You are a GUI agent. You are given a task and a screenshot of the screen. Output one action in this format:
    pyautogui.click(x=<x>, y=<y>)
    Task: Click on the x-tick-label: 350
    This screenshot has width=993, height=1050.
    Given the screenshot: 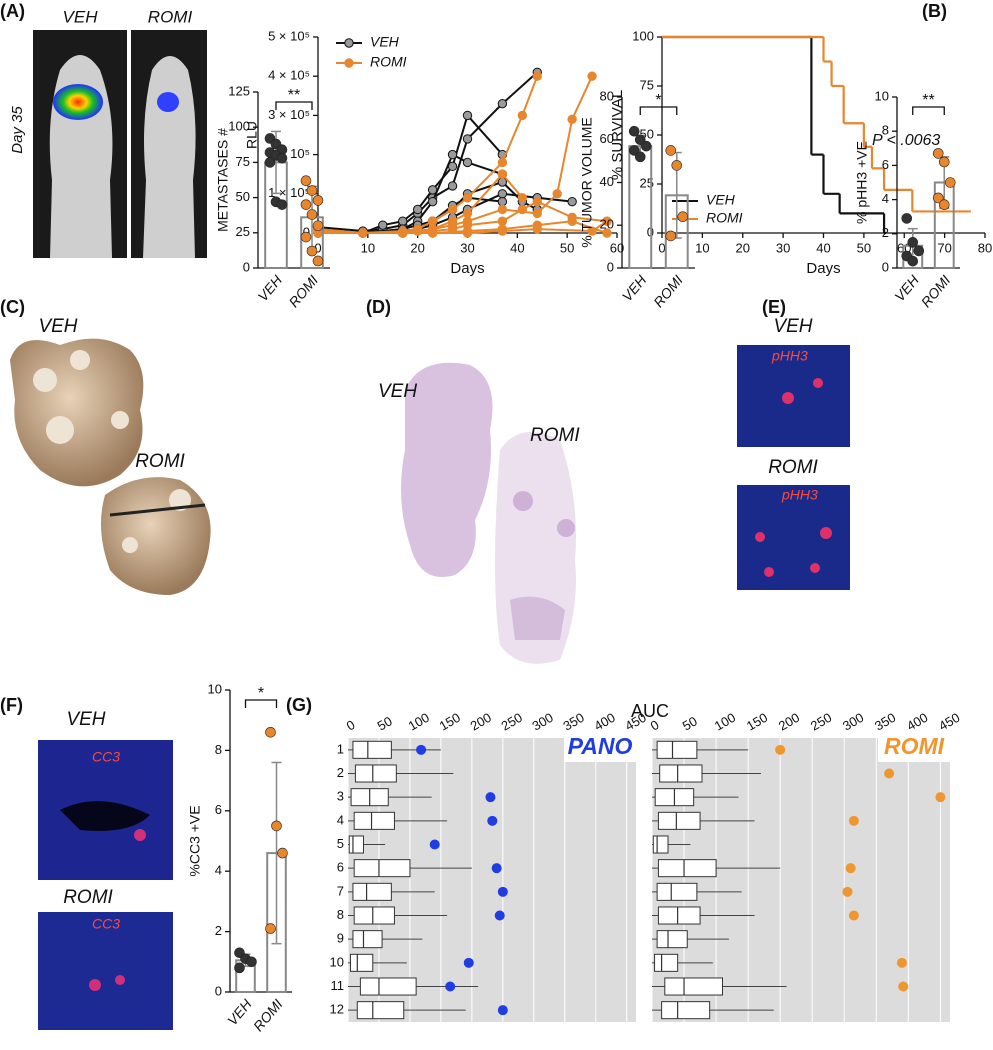 What is the action you would take?
    pyautogui.click(x=885, y=722)
    